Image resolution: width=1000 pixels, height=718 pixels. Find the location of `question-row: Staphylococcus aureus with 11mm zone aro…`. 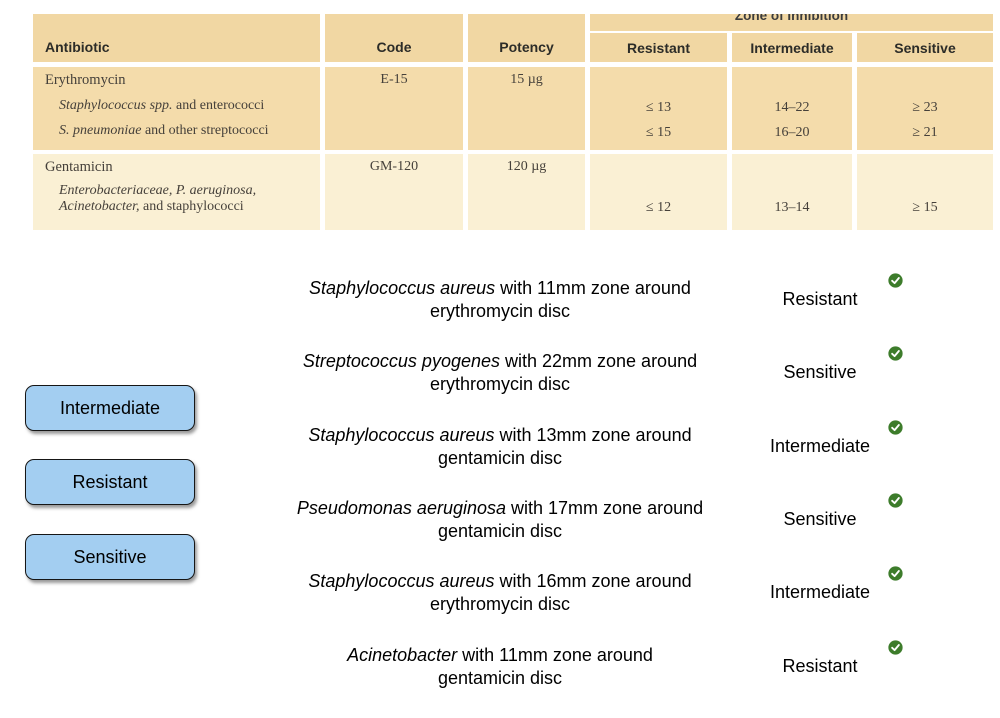

question-row: Staphylococcus aureus with 11mm zone aro… is located at coordinates (500, 298).